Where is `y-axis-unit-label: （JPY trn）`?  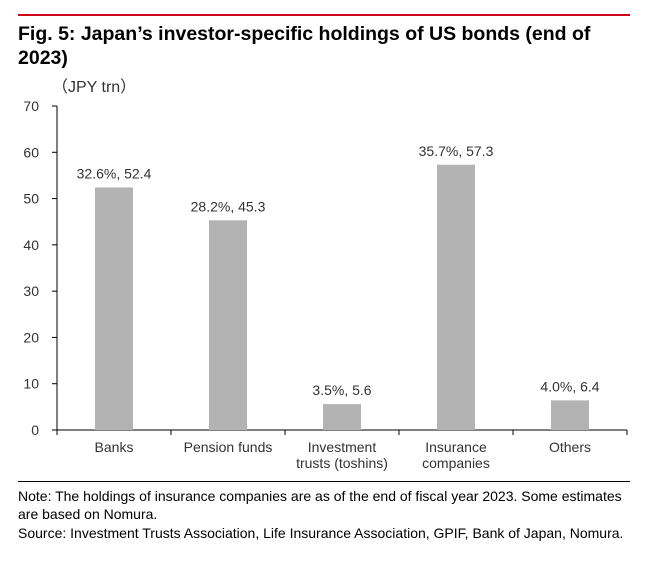
y-axis-unit-label: （JPY trn） is located at coordinates (94, 87).